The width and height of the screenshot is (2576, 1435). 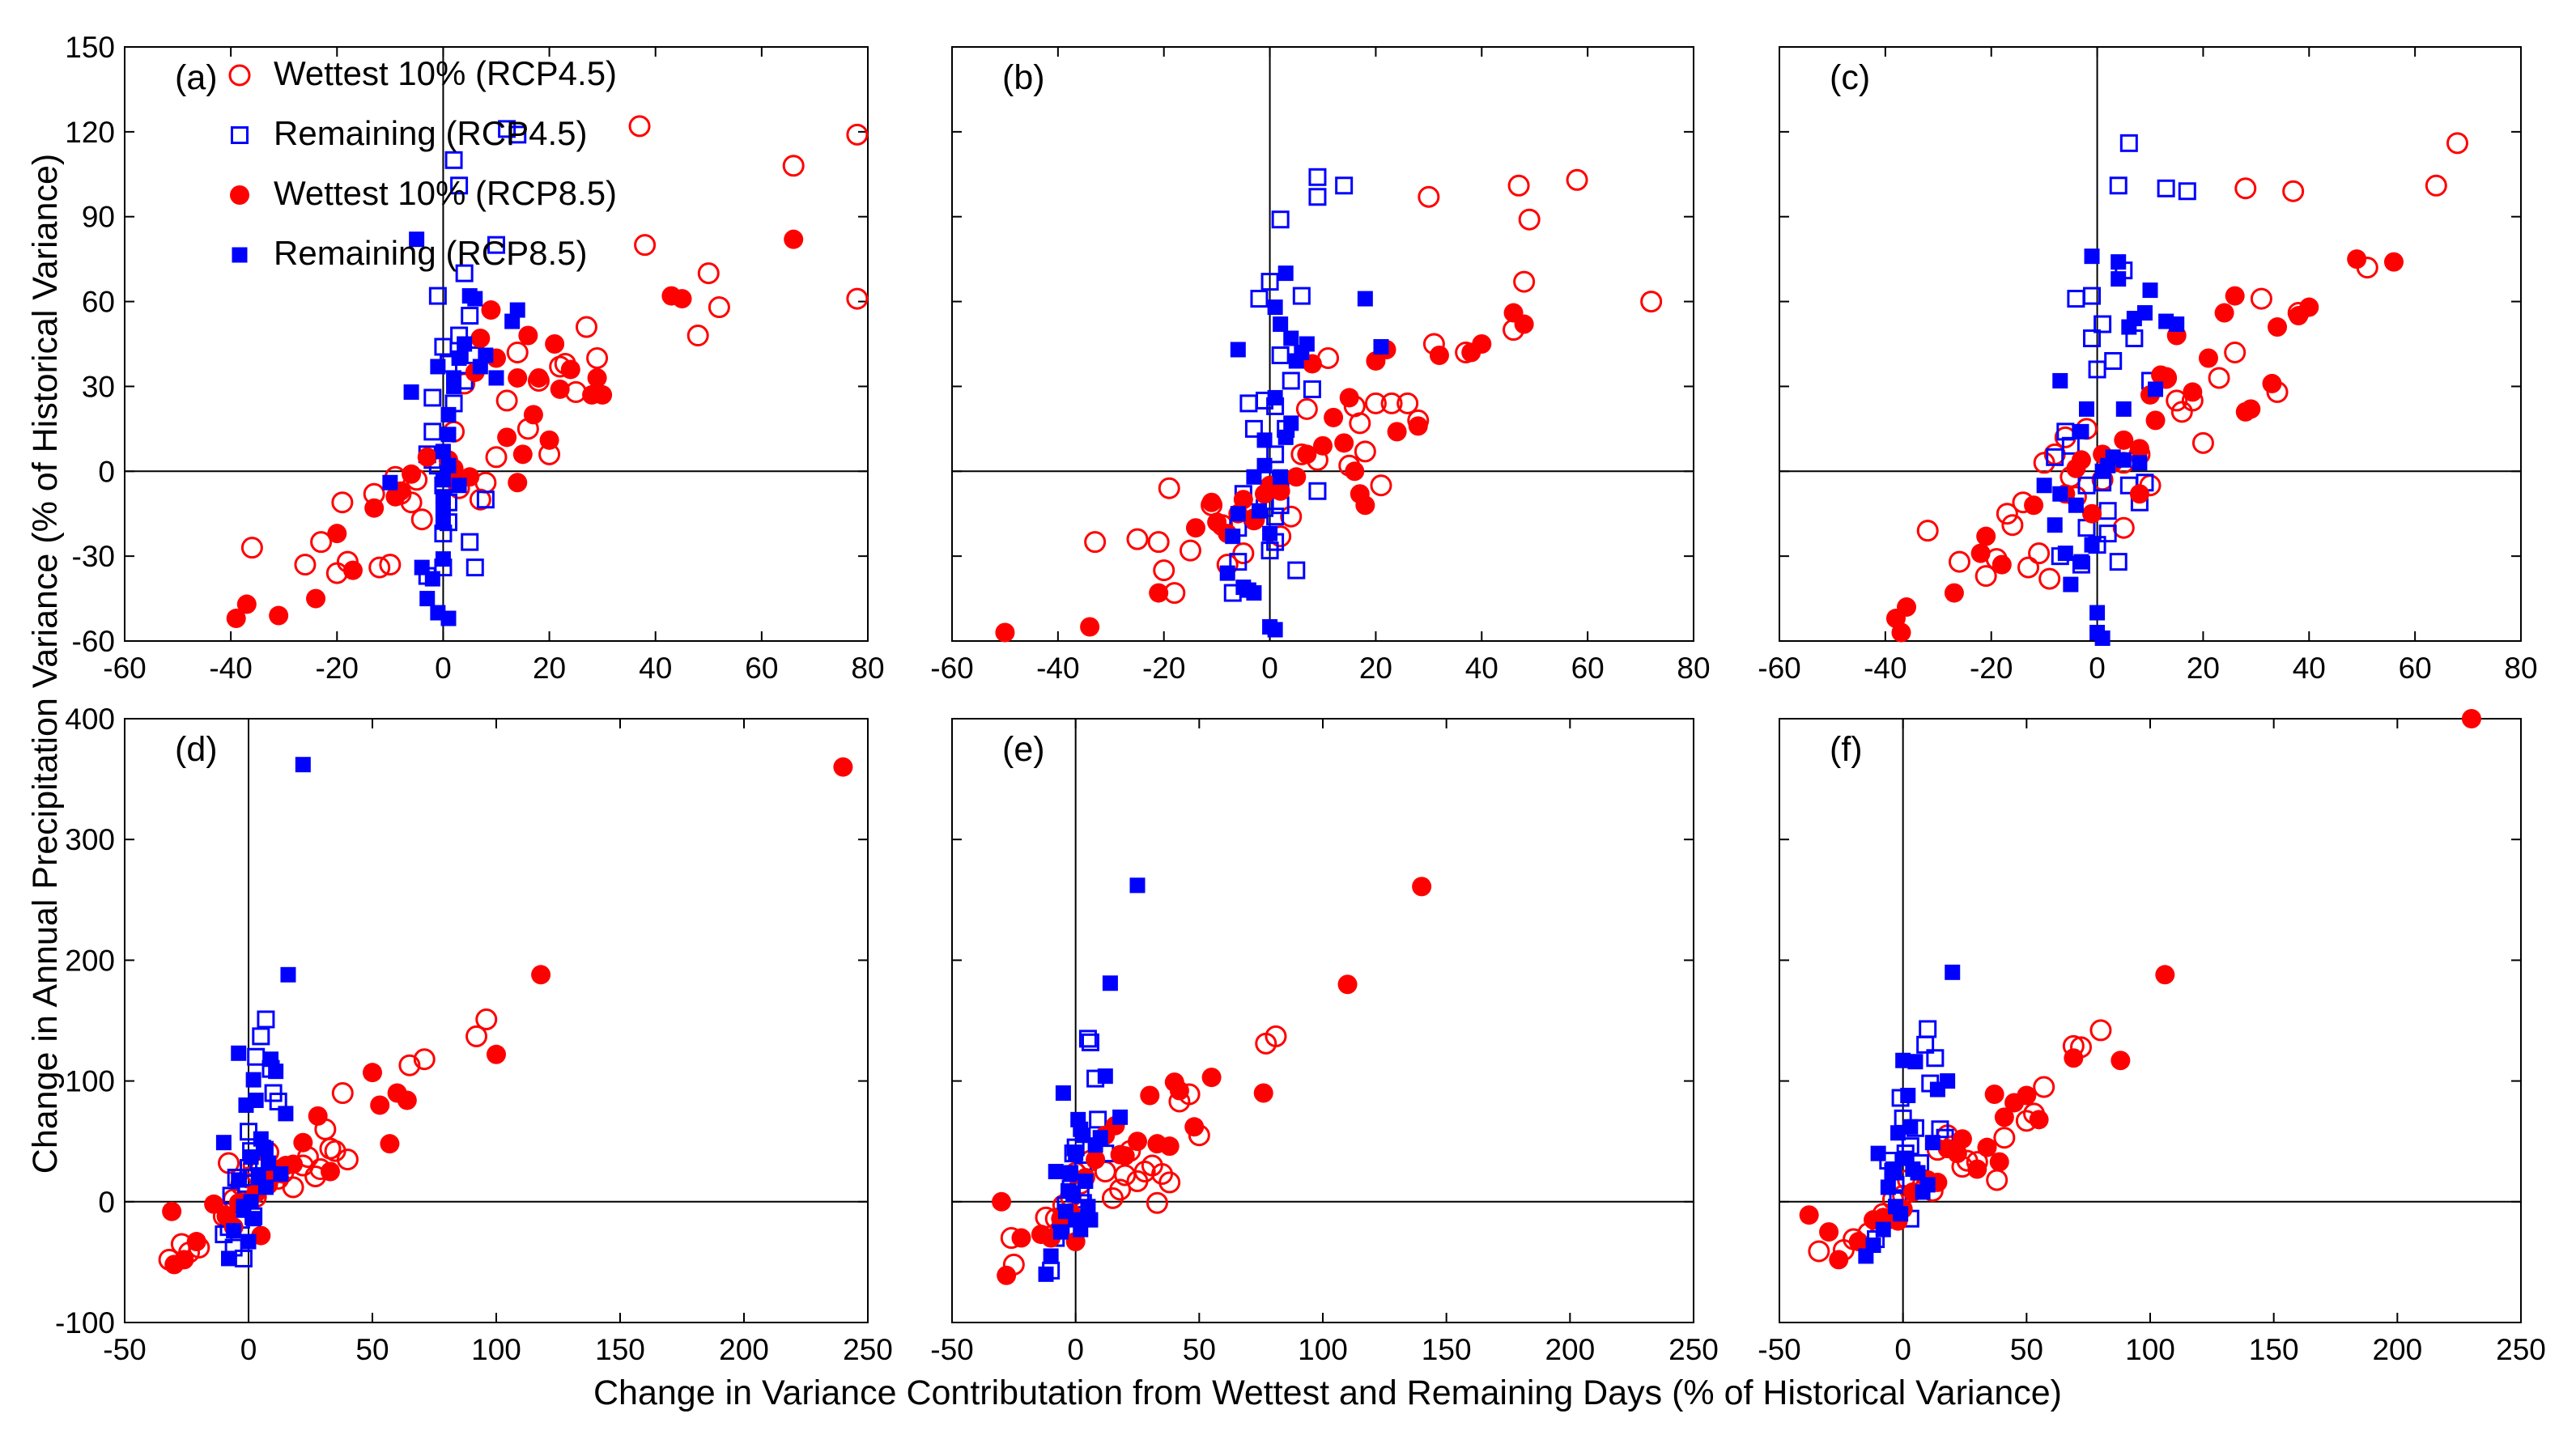 What do you see at coordinates (196, 77) in the screenshot?
I see `panel-label: (a)` at bounding box center [196, 77].